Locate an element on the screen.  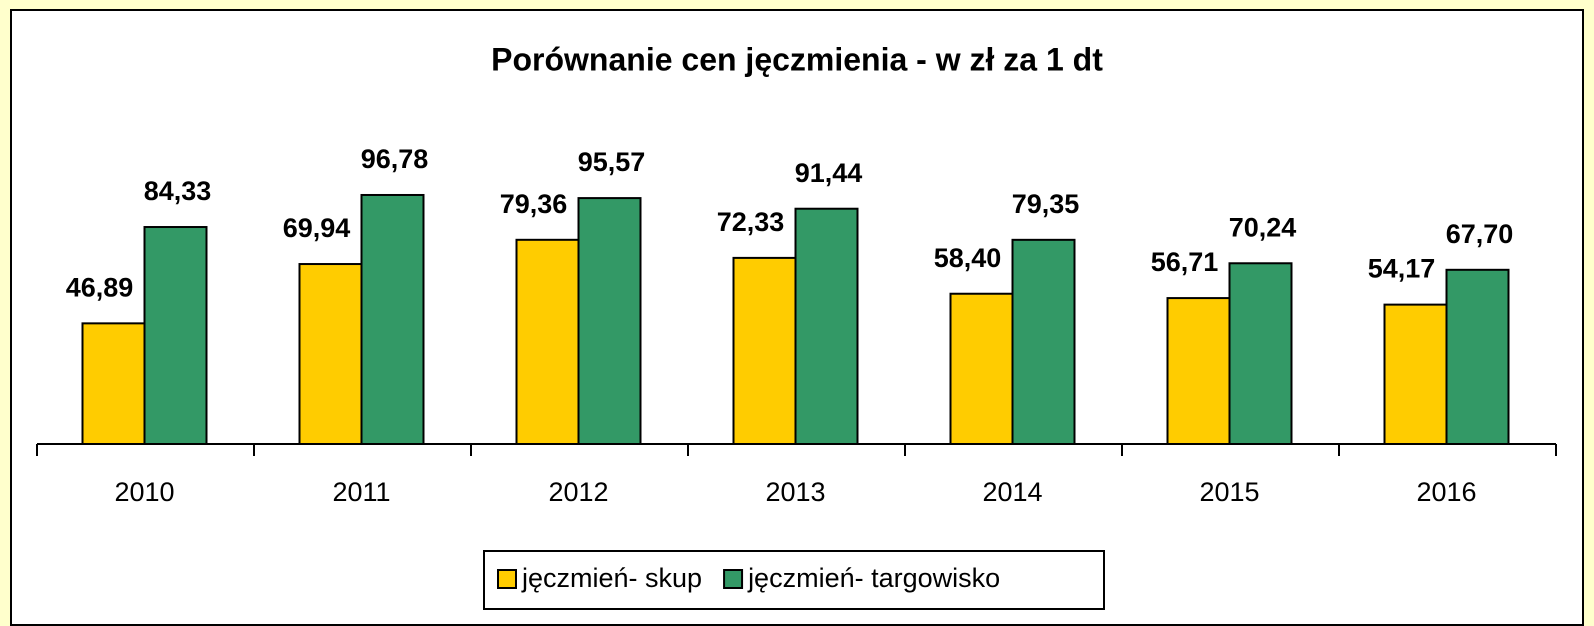
value-label: 46,89 is located at coordinates (100, 287).